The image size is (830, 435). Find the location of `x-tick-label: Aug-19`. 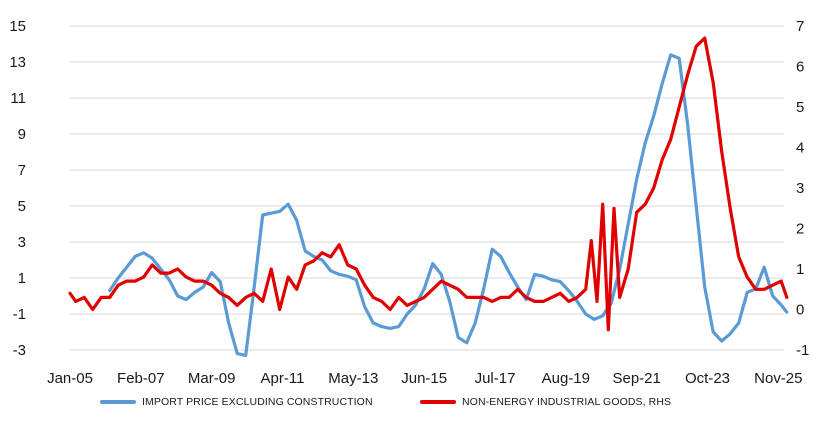

x-tick-label: Aug-19 is located at coordinates (566, 378).